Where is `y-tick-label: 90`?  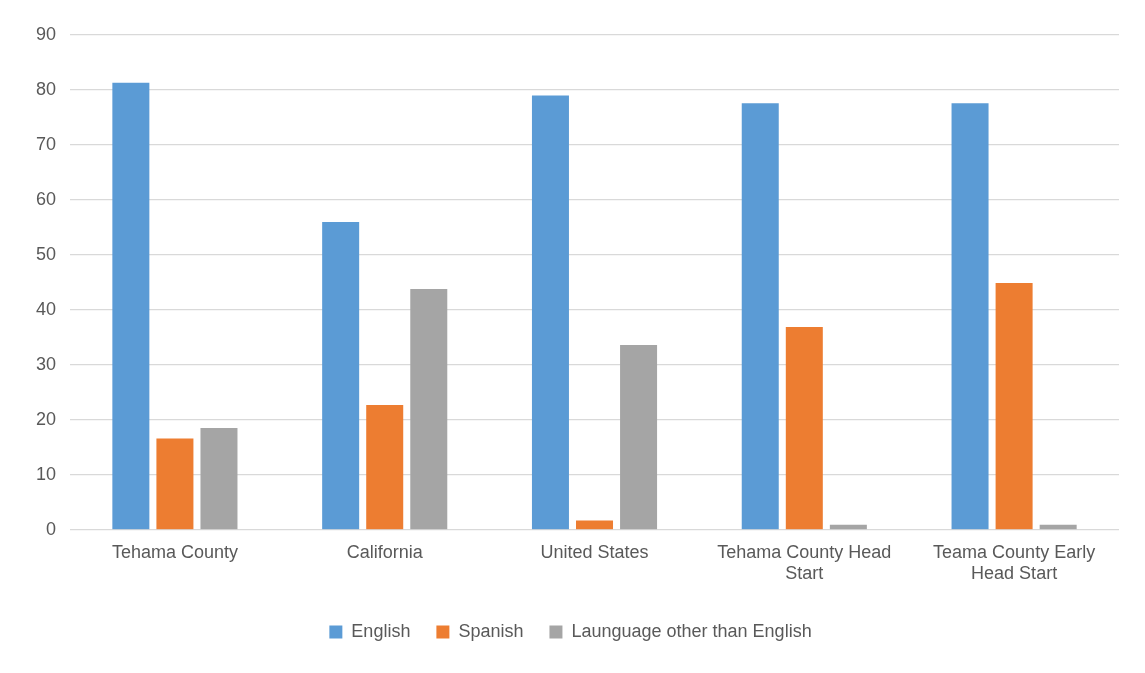
y-tick-label: 90 is located at coordinates (46, 33).